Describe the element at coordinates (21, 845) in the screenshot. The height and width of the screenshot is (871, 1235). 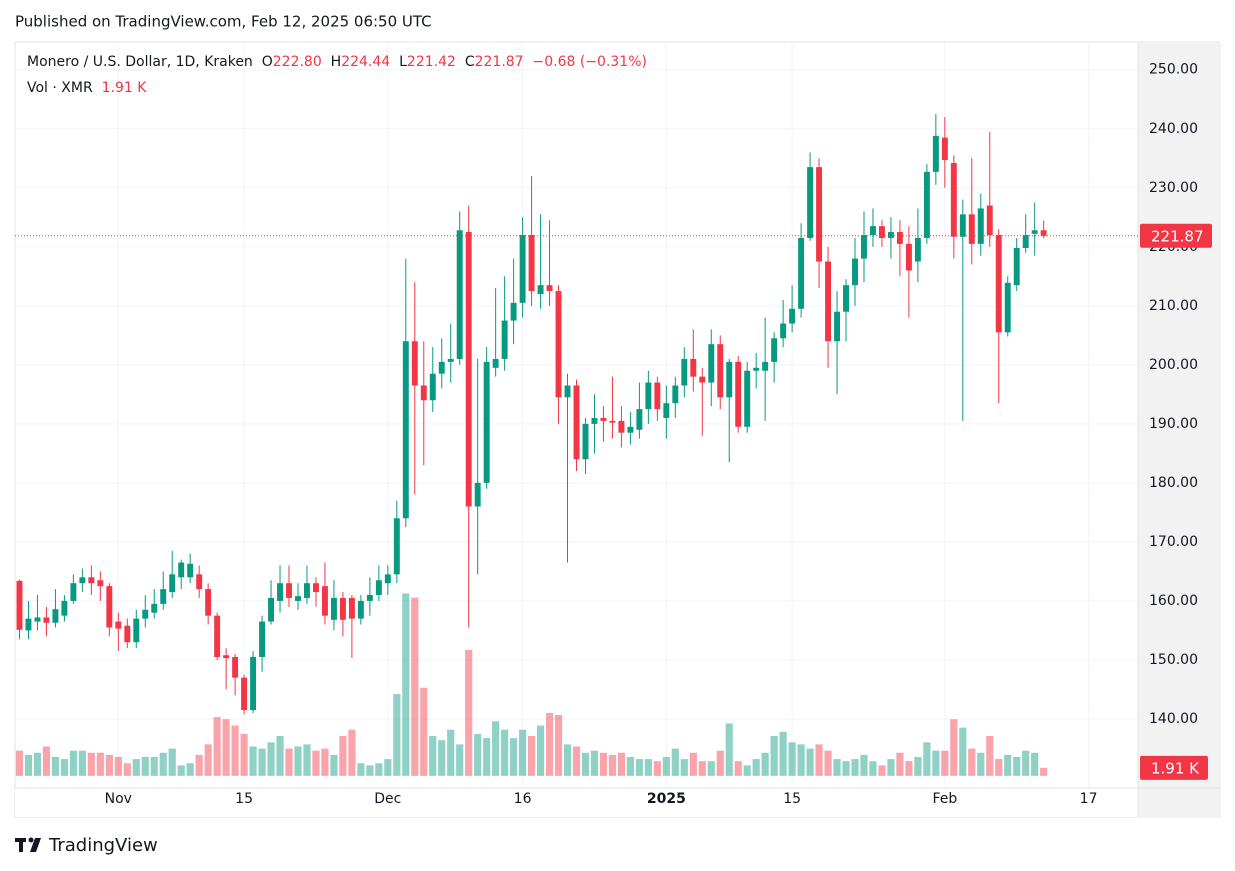
I see `logo-mark` at that location.